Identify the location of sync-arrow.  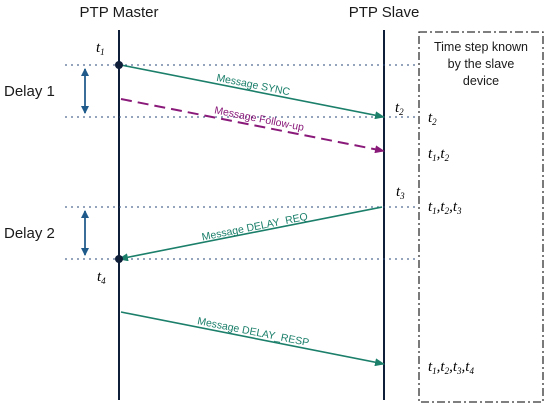
(252, 92).